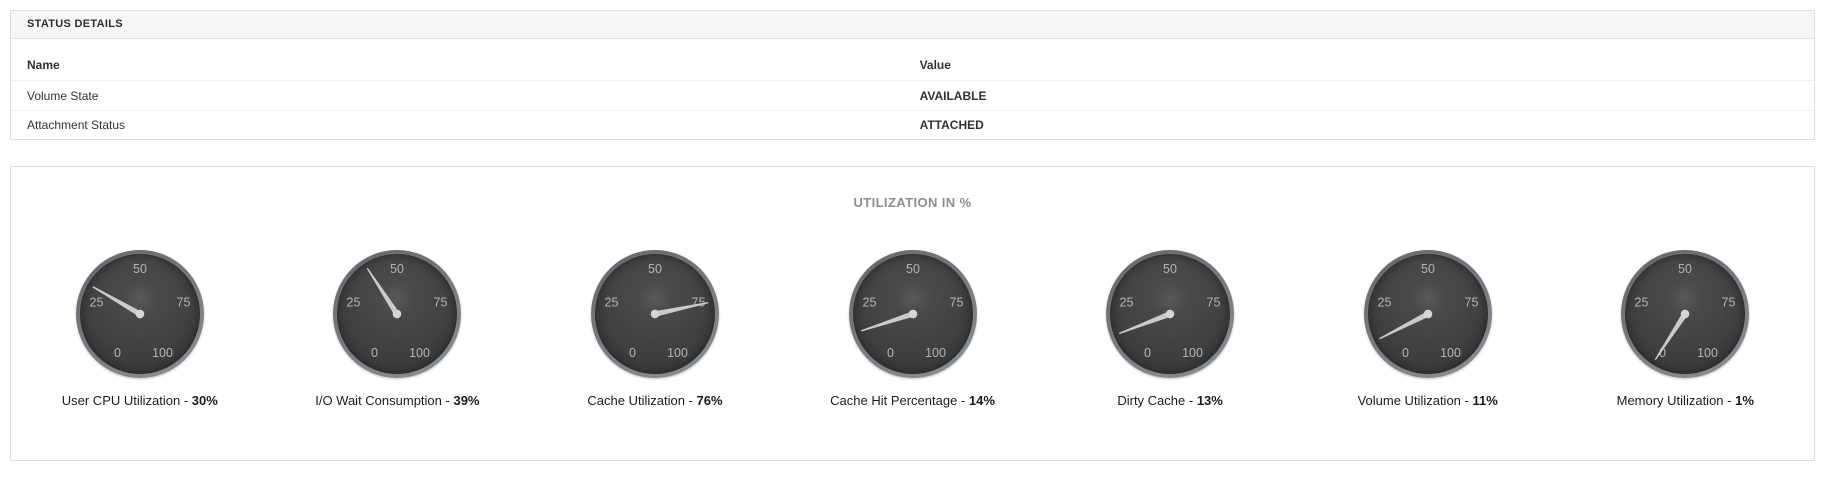 The height and width of the screenshot is (482, 1825). What do you see at coordinates (636, 400) in the screenshot?
I see `gauge-label: Cache Utilization` at bounding box center [636, 400].